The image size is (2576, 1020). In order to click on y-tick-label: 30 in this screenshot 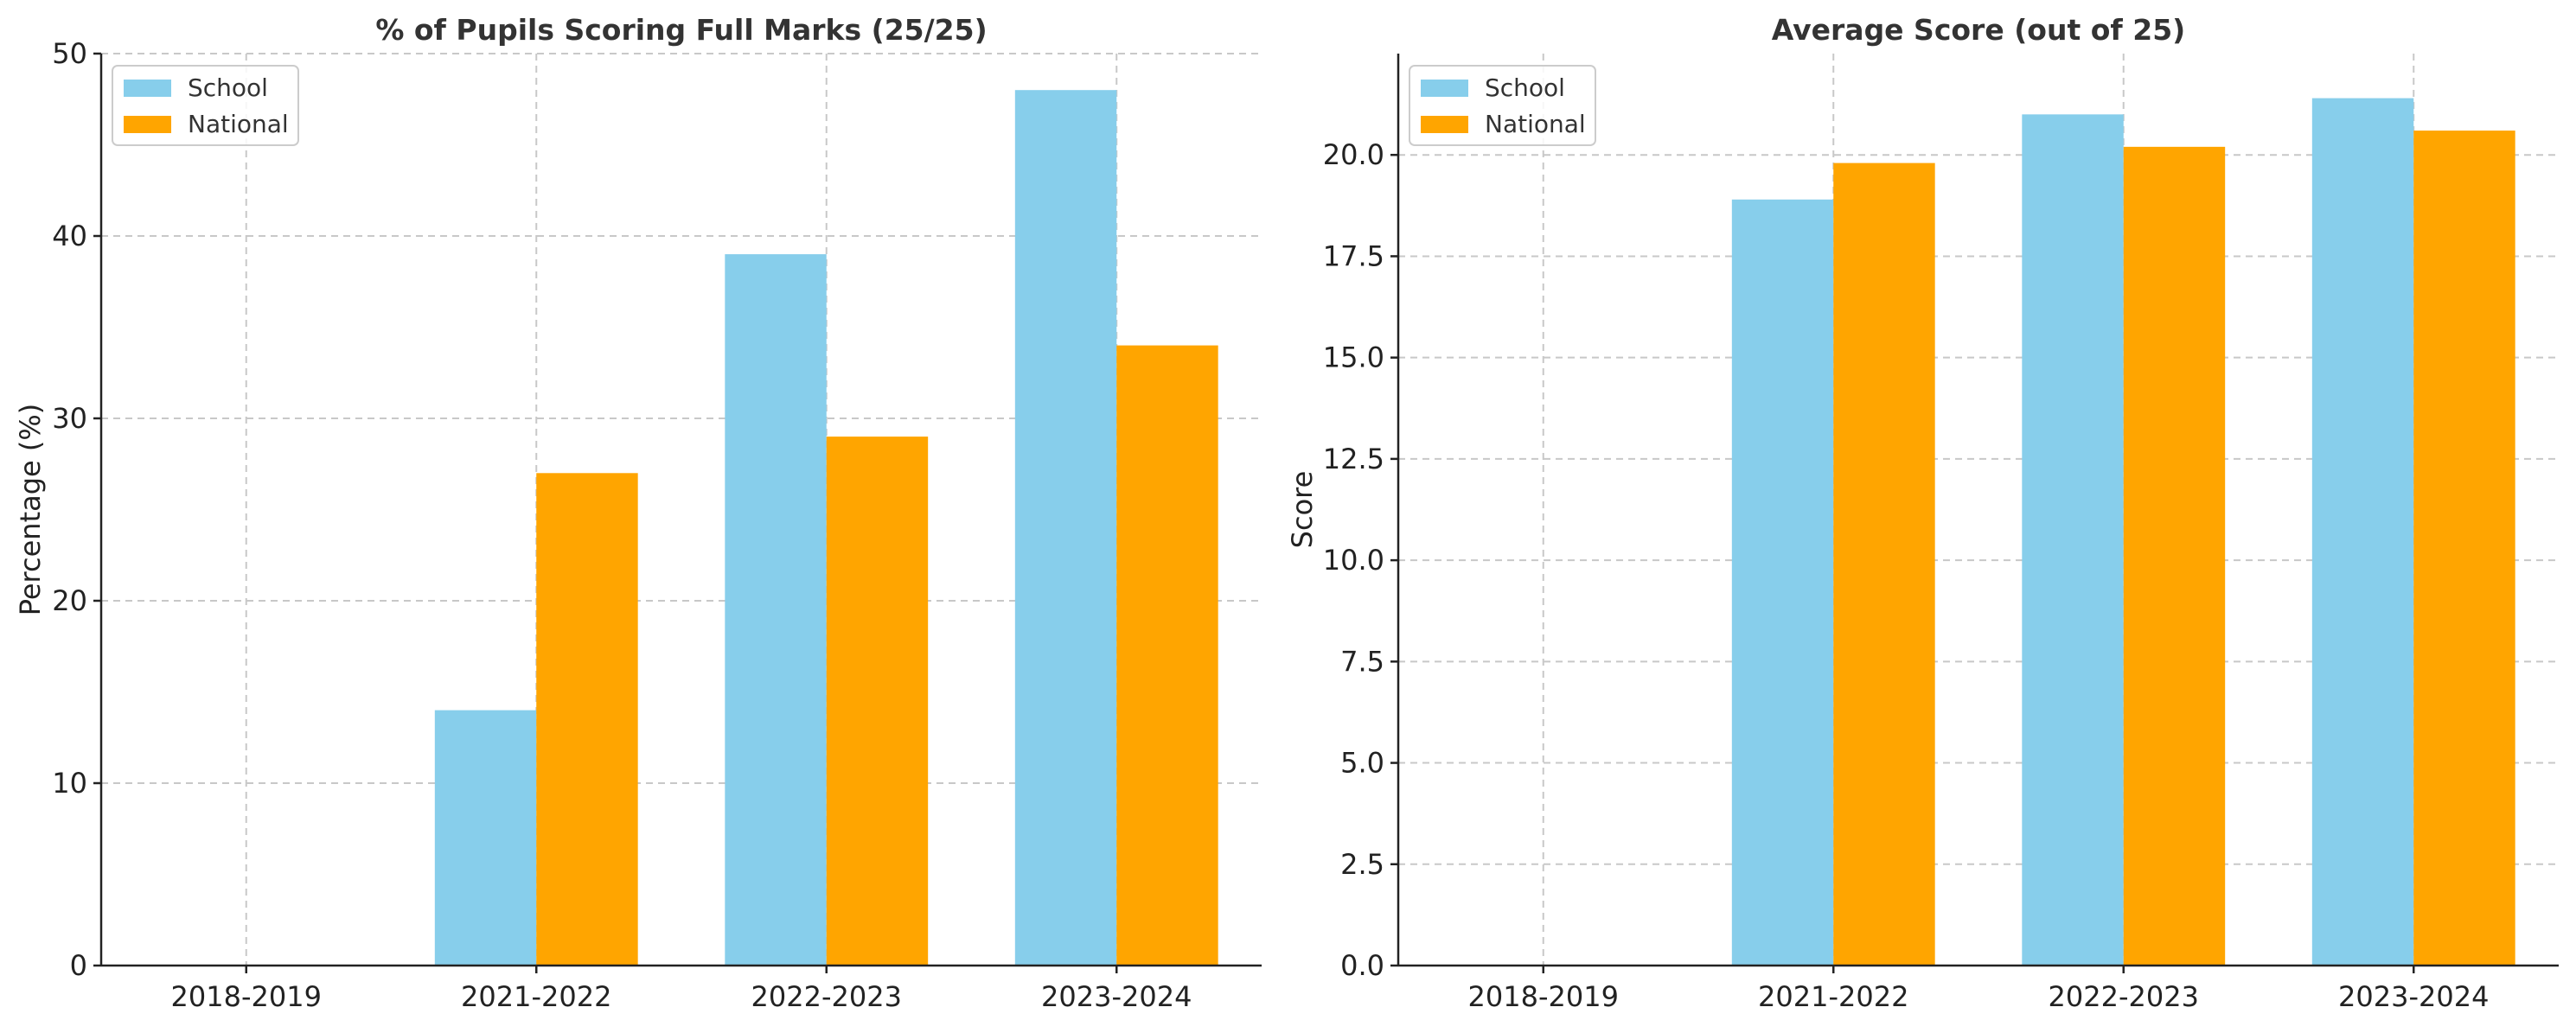, I will do `click(70, 419)`.